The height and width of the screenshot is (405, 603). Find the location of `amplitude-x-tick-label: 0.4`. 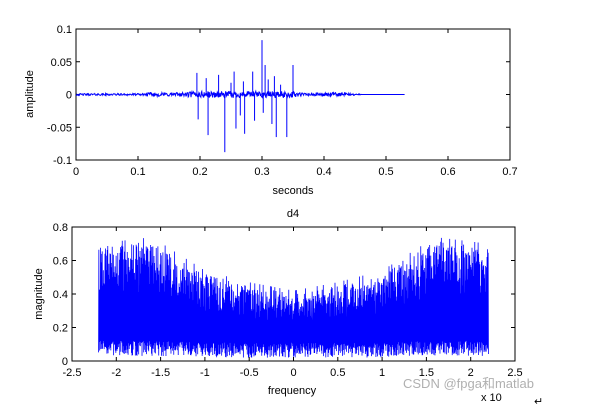

amplitude-x-tick-label: 0.4 is located at coordinates (323, 172).